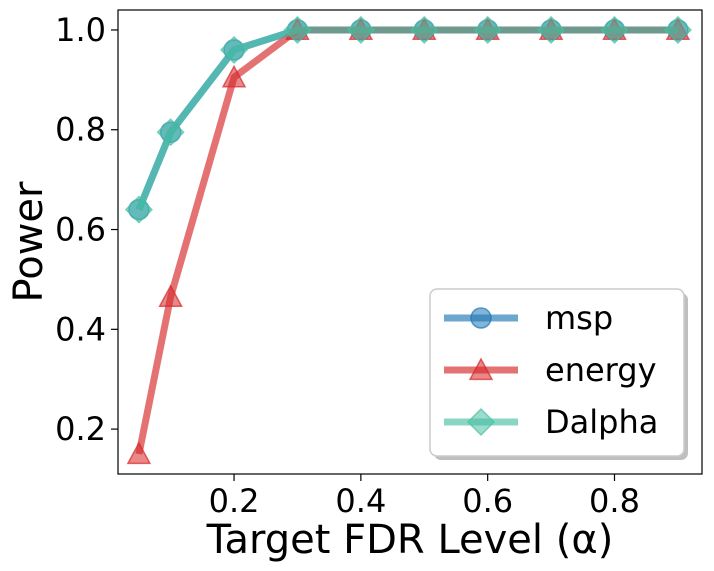 This screenshot has height=571, width=714. Describe the element at coordinates (614, 501) in the screenshot. I see `x-tick-label: 0.8` at that location.